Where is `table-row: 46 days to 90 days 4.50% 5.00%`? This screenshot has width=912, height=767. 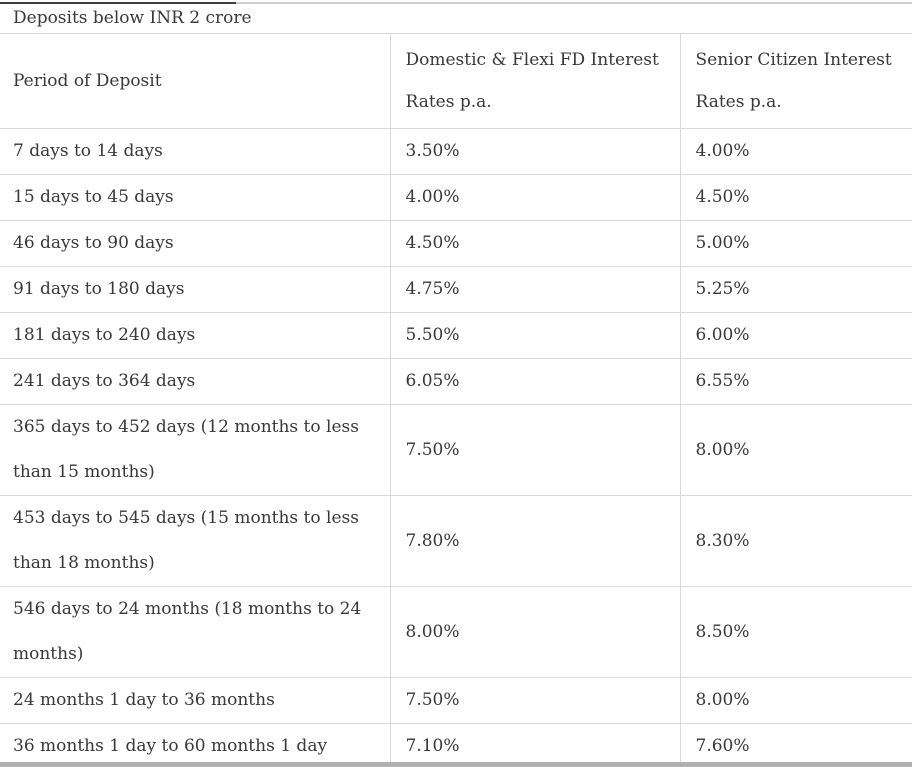 table-row: 46 days to 90 days 4.50% 5.00% is located at coordinates (456, 243).